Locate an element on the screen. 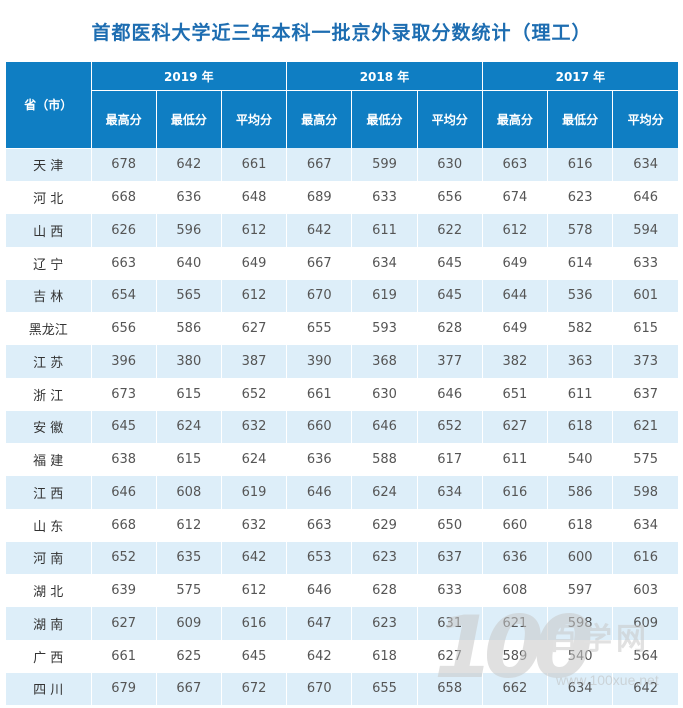 The image size is (683, 708). table-row: 山 西 626 596 612 642 611 622 612 578 594 is located at coordinates (342, 230).